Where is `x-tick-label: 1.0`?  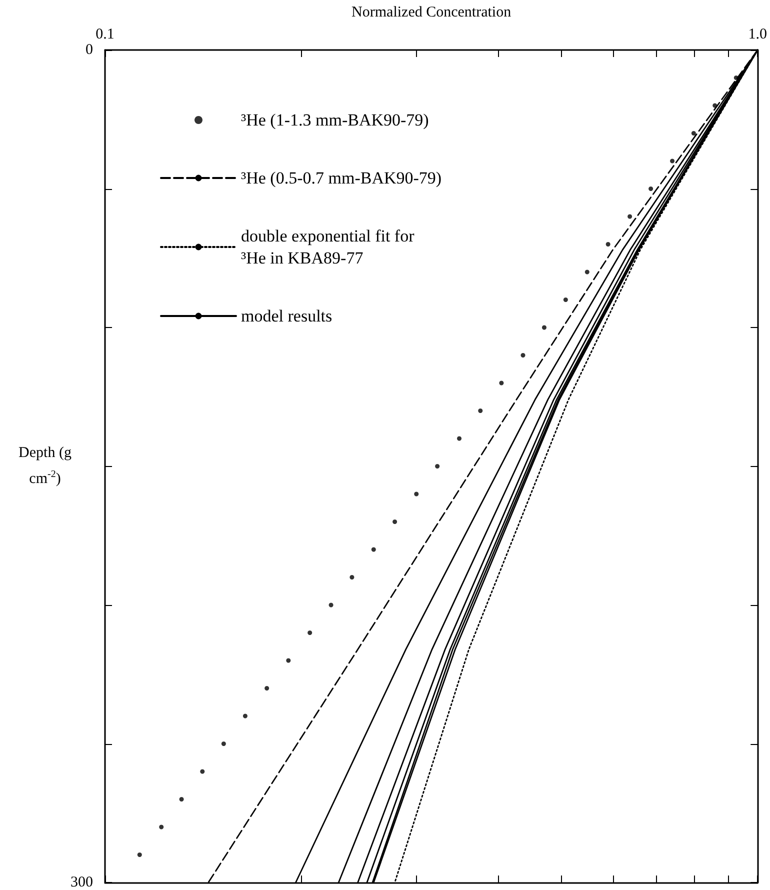 x-tick-label: 1.0 is located at coordinates (757, 34).